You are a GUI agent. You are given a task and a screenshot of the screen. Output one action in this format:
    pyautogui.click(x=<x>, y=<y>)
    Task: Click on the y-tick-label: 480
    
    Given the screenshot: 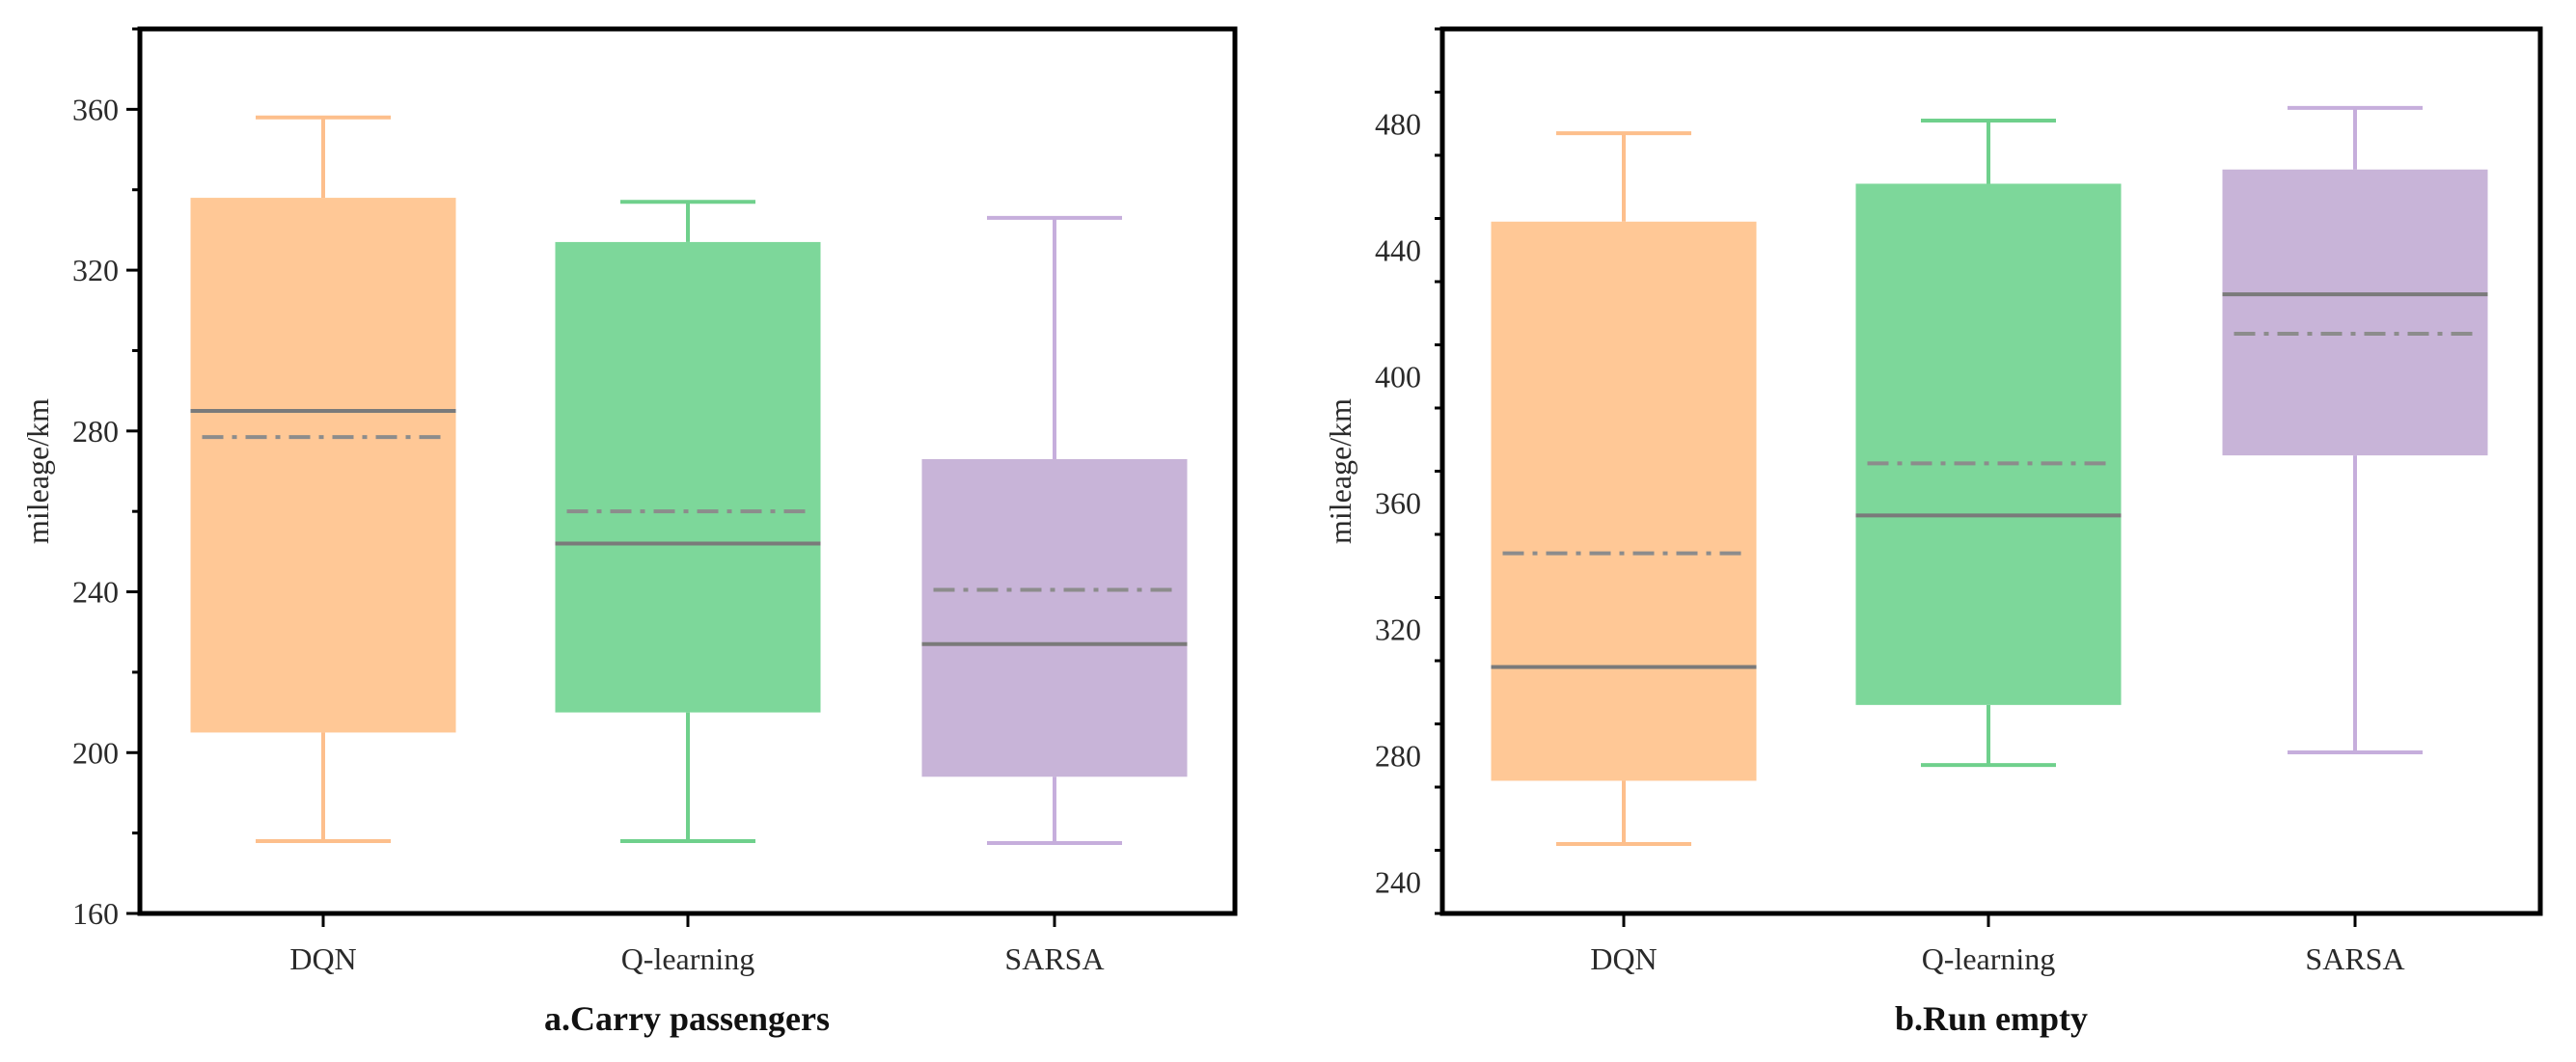 What is the action you would take?
    pyautogui.click(x=1398, y=124)
    